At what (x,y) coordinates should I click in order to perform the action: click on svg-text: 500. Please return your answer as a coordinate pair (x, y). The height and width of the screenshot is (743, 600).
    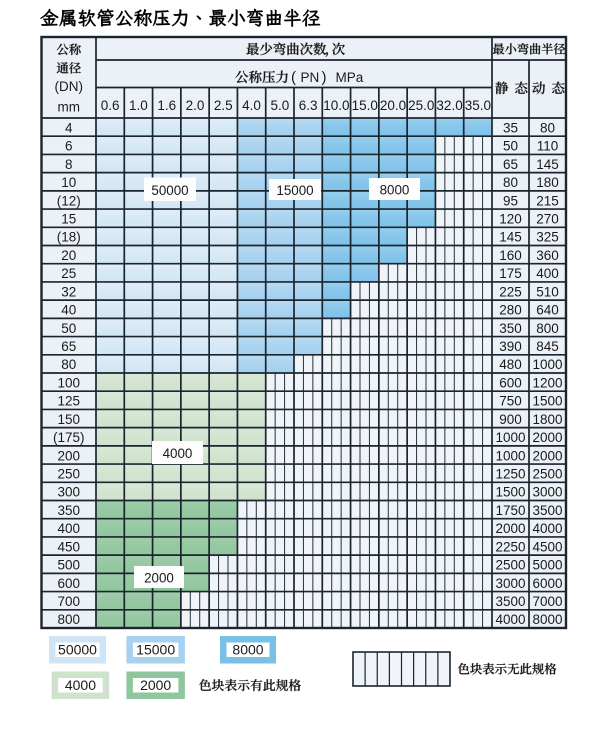
    Looking at the image, I should click on (69, 565).